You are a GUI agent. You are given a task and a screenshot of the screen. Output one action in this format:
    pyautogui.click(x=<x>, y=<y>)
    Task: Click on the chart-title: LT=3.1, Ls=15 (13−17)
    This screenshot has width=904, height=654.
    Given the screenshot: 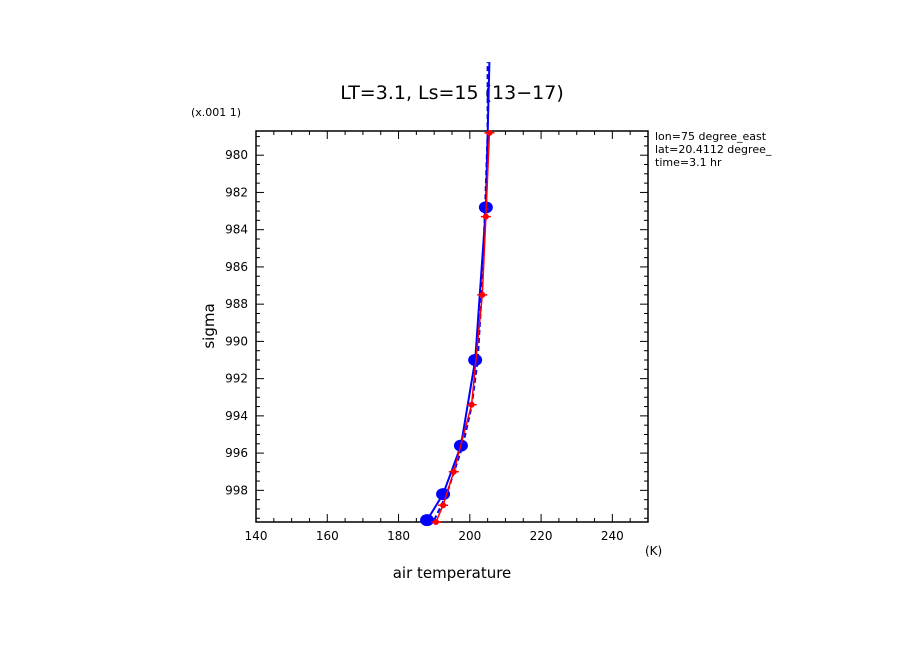 What is the action you would take?
    pyautogui.click(x=452, y=93)
    